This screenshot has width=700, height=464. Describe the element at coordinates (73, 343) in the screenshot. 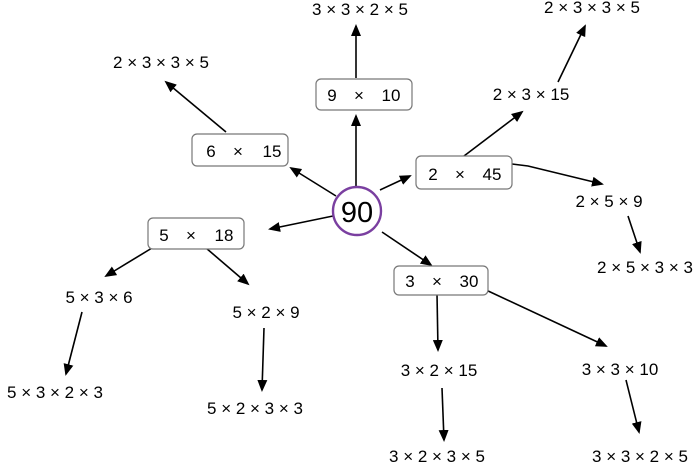

I see `arrow-5x3x6-to-product` at that location.